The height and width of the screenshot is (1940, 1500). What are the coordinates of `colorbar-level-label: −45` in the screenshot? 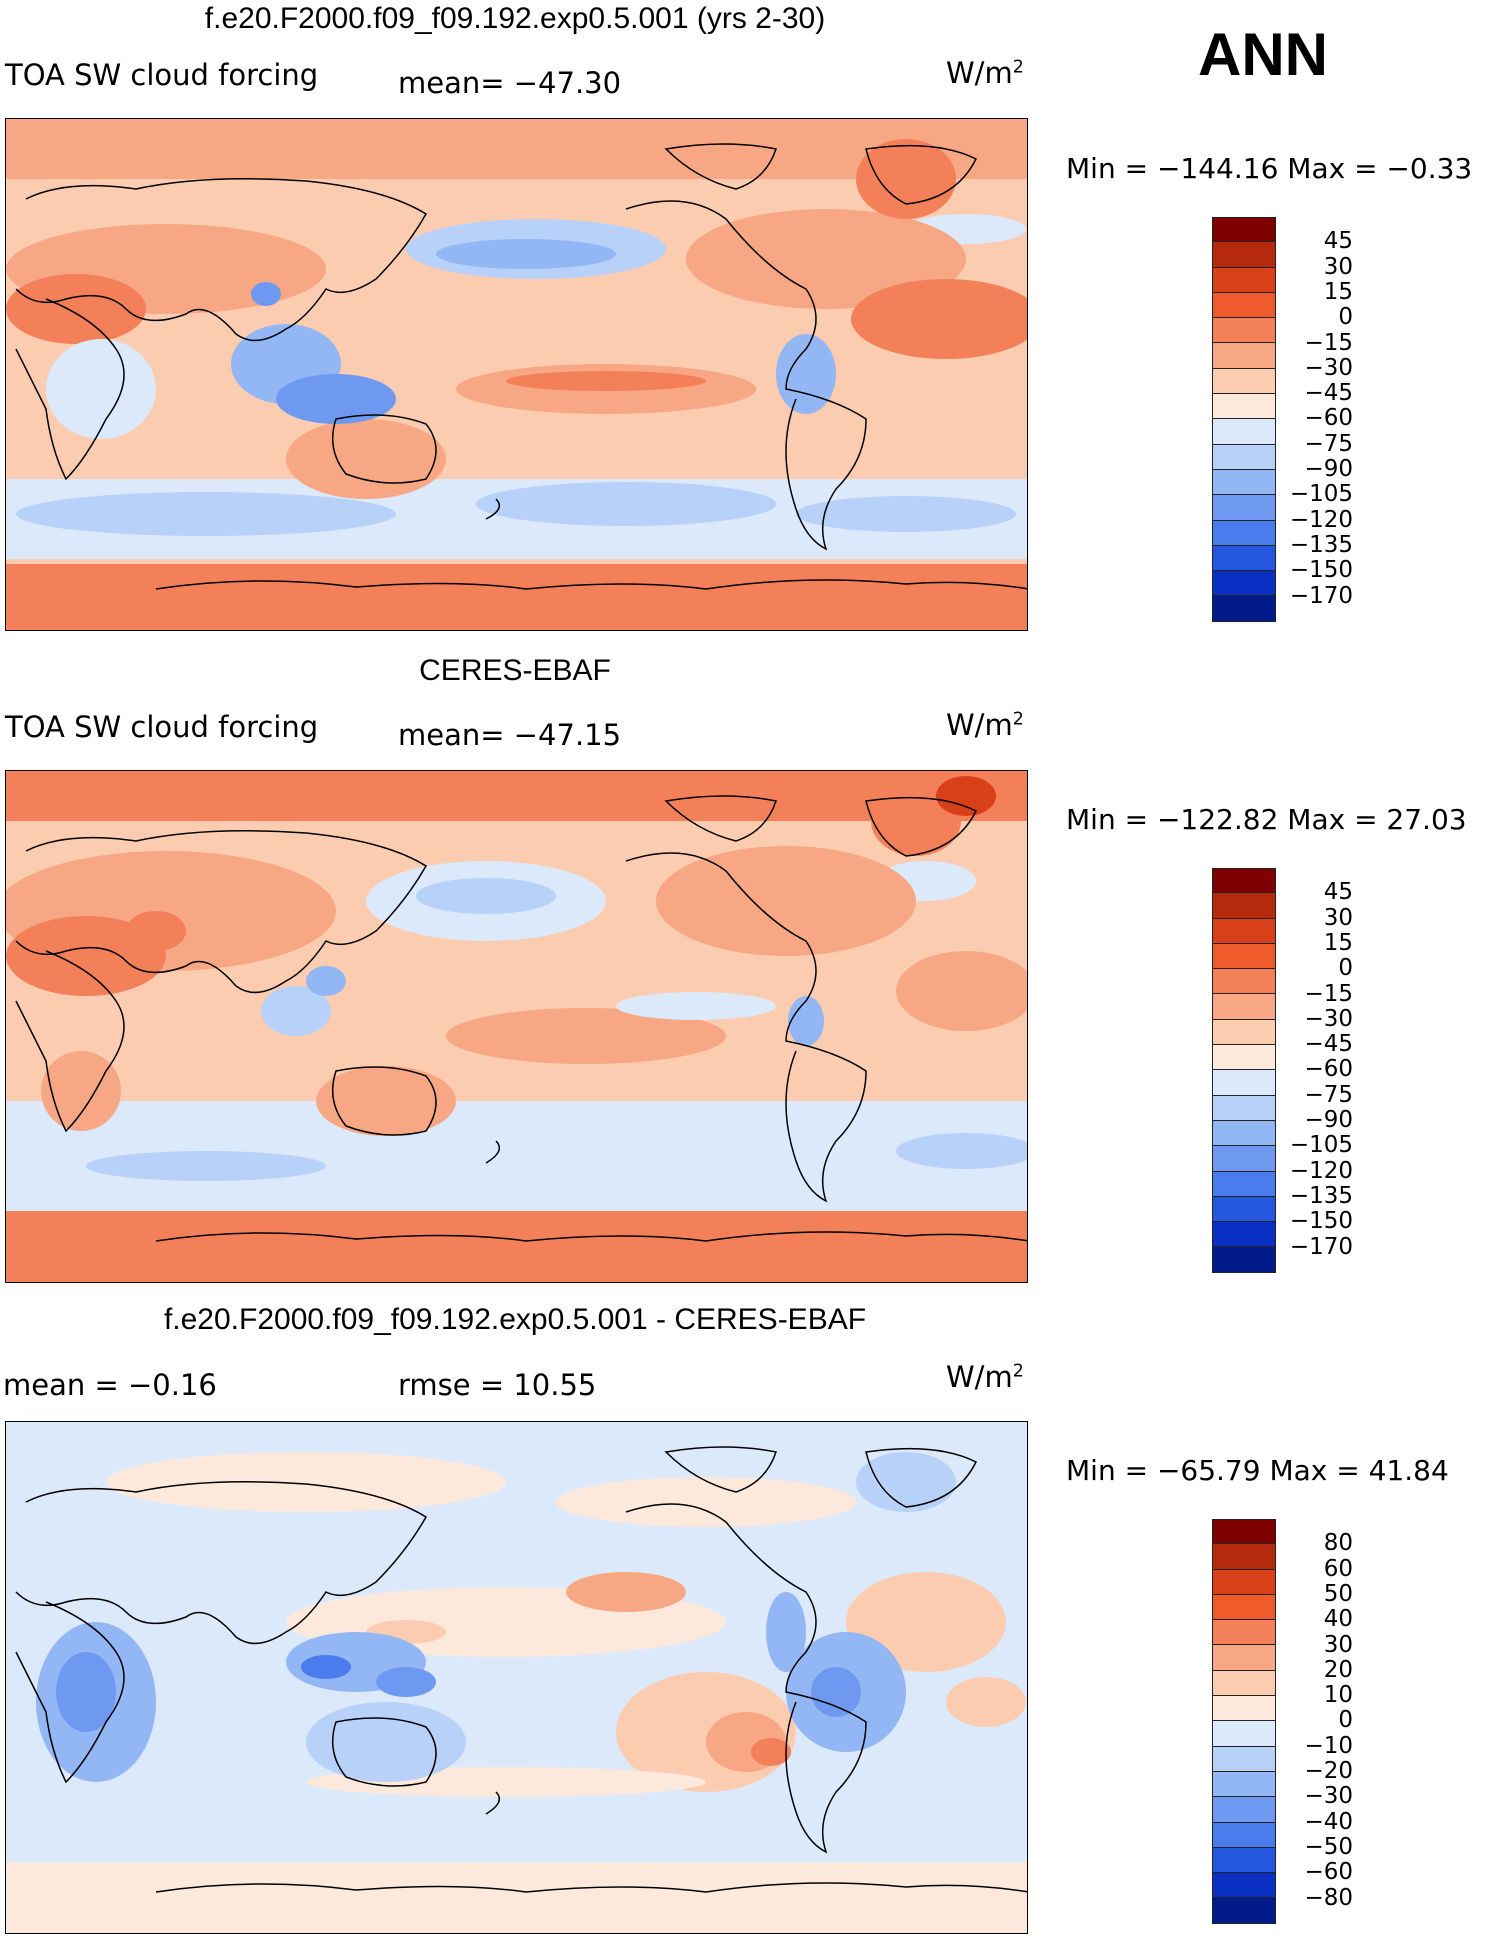 It's located at (1328, 393).